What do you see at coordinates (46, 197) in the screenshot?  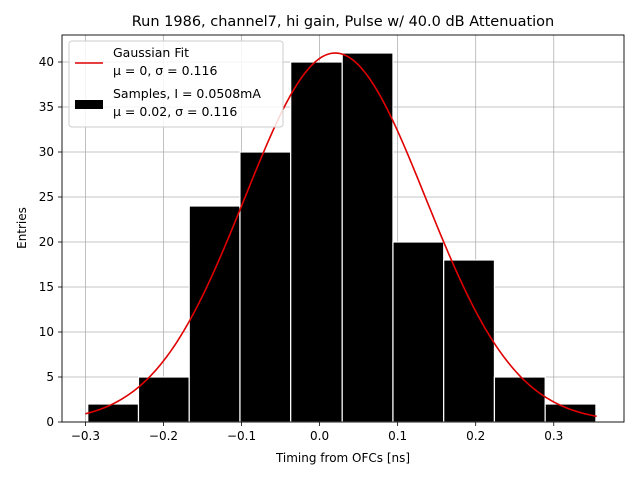 I see `y-tick-label: 25` at bounding box center [46, 197].